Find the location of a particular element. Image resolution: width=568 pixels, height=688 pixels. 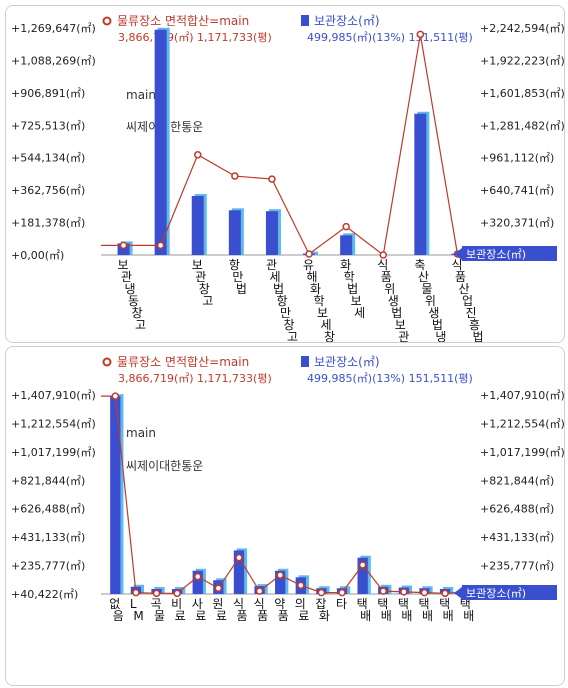

left-tick-label: +40,422(㎡) is located at coordinates (44, 594).